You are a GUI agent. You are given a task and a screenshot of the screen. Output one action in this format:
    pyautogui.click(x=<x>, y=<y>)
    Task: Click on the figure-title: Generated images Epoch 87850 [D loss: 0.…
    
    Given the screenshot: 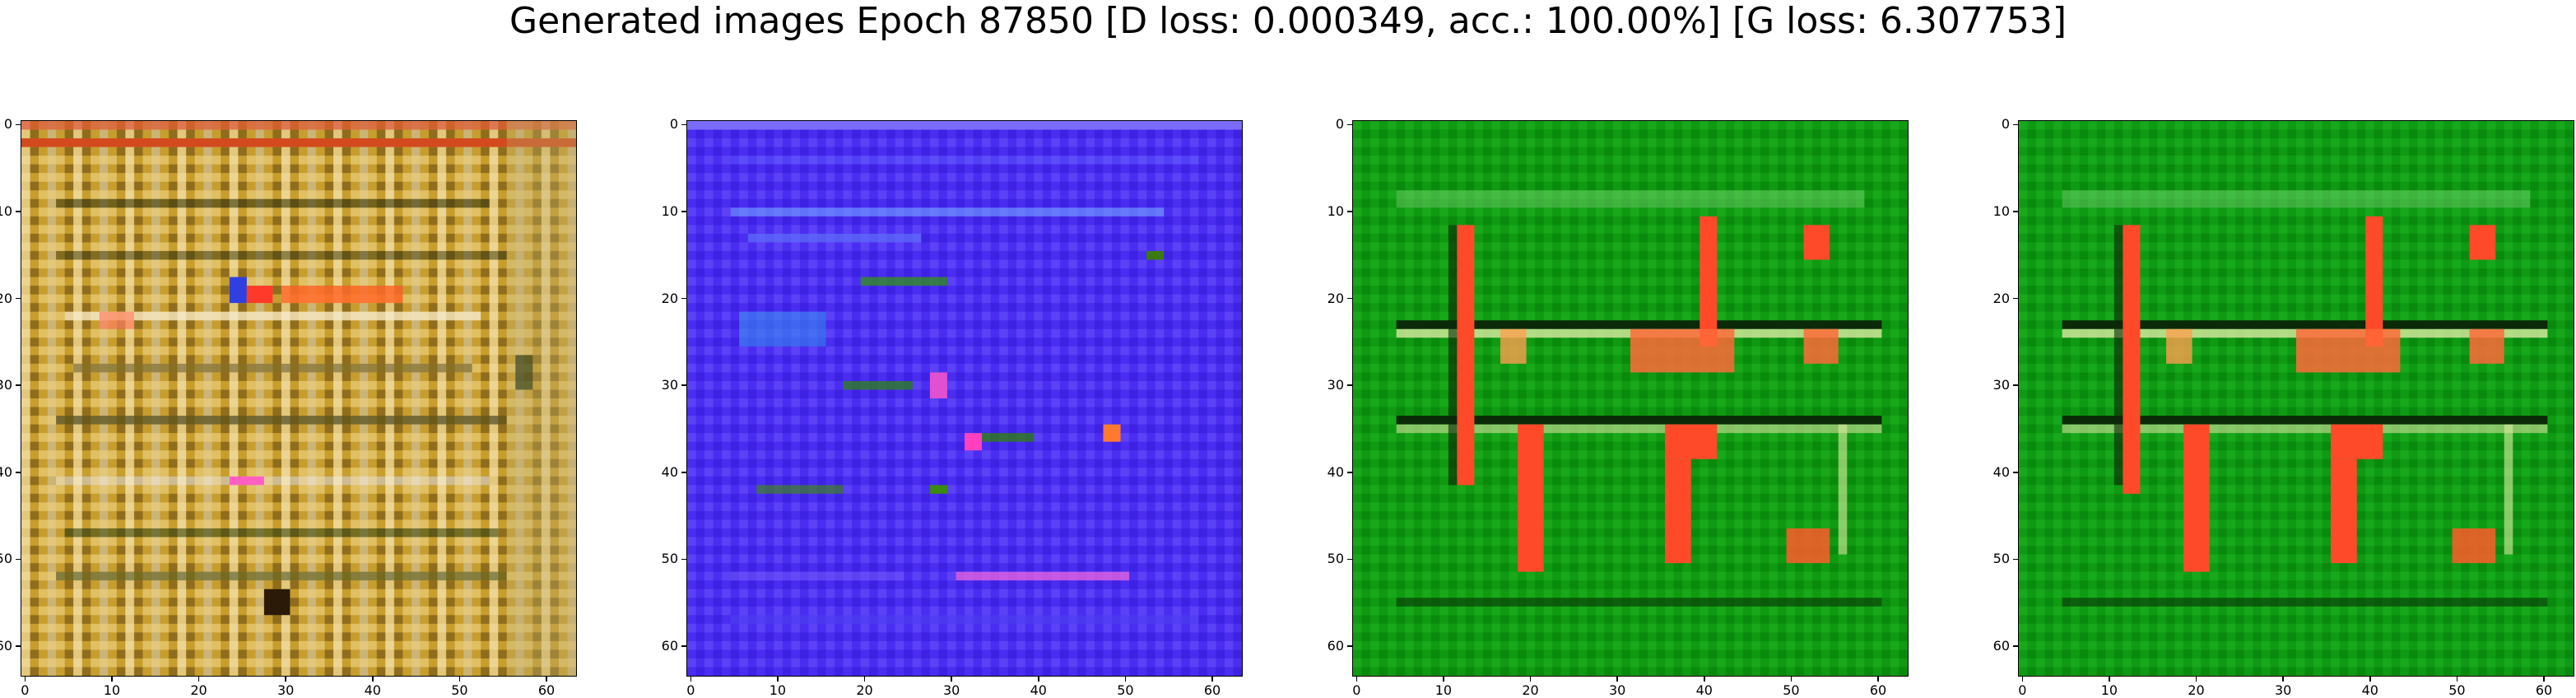 What is the action you would take?
    pyautogui.click(x=1288, y=21)
    